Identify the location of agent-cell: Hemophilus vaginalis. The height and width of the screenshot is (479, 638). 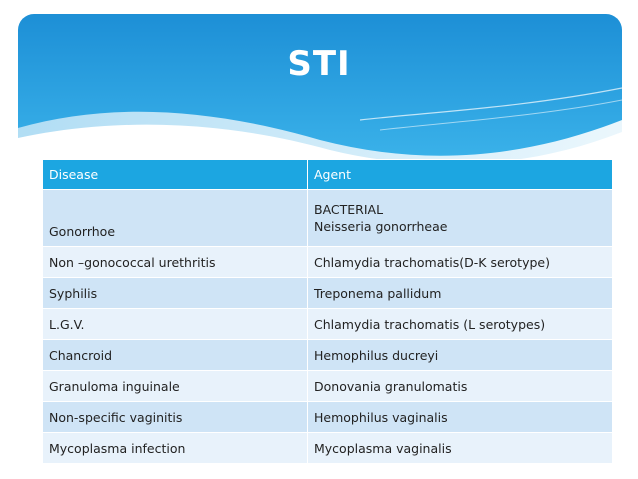
(460, 417).